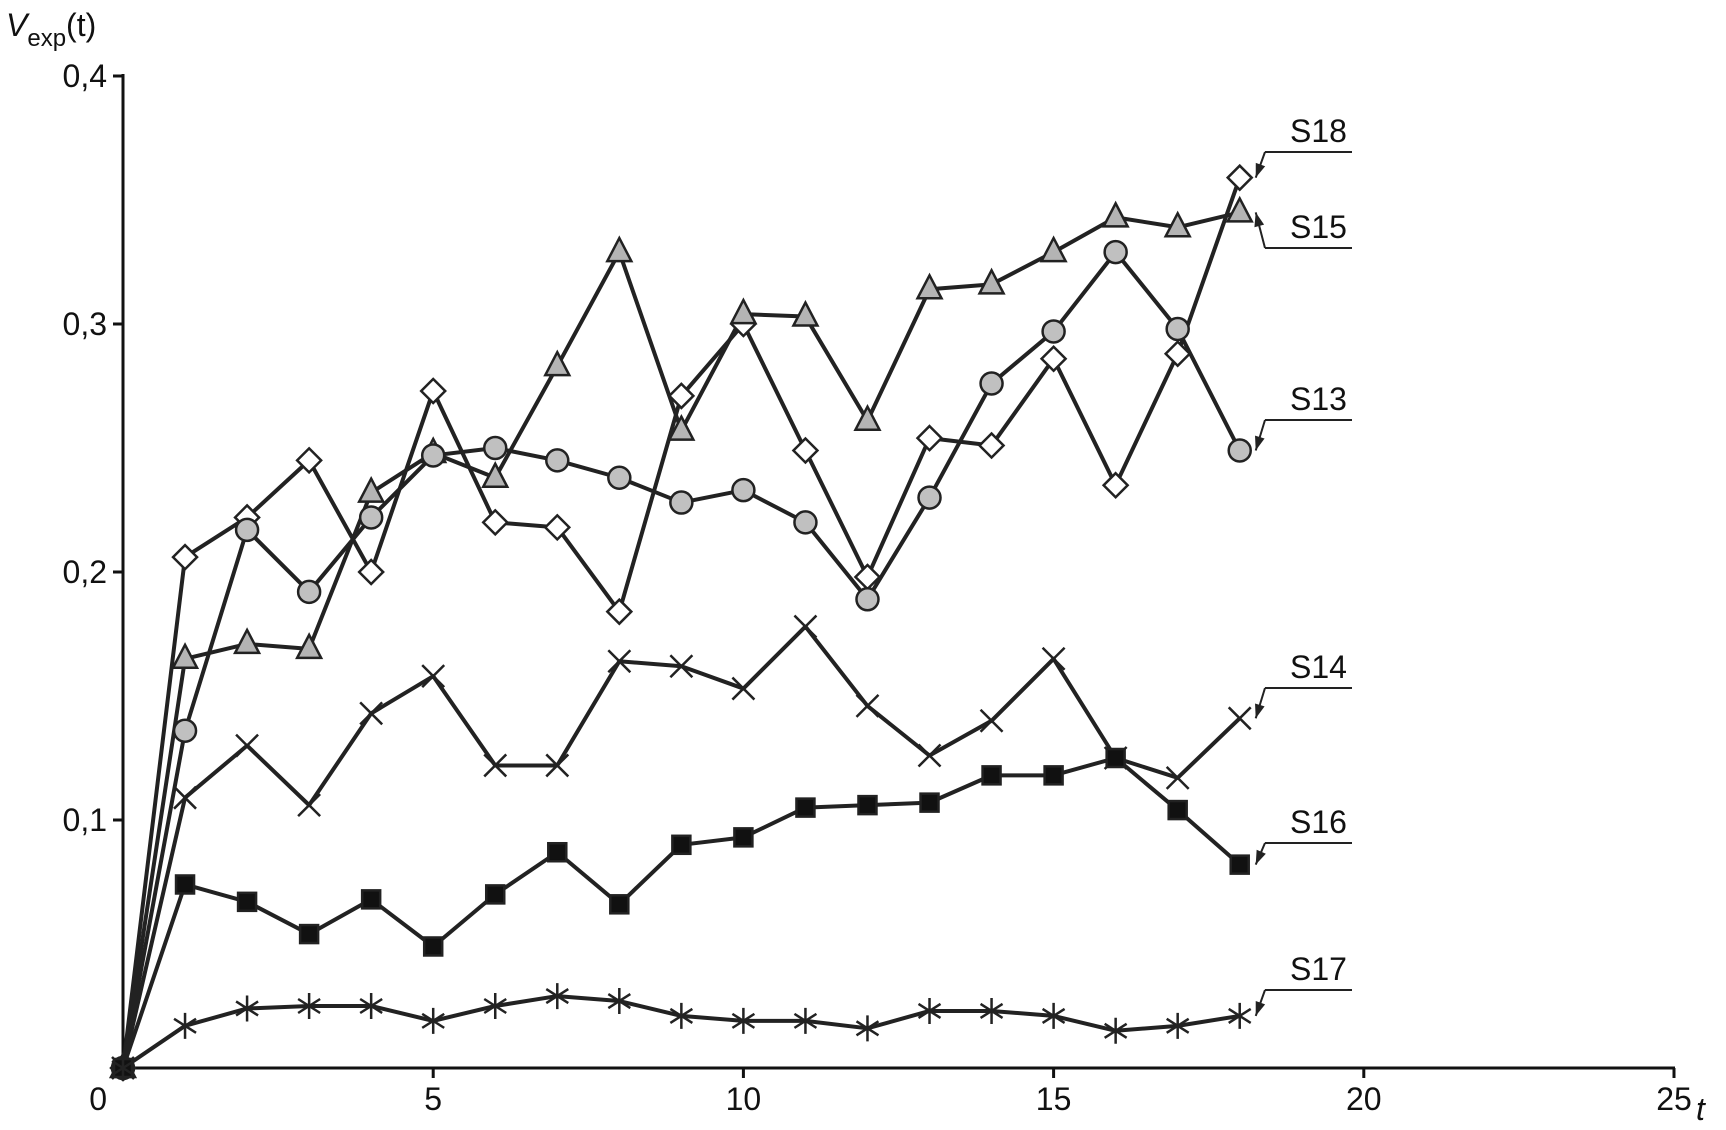 The width and height of the screenshot is (1726, 1130). Describe the element at coordinates (98, 1099) in the screenshot. I see `x-tick-label: 0` at that location.